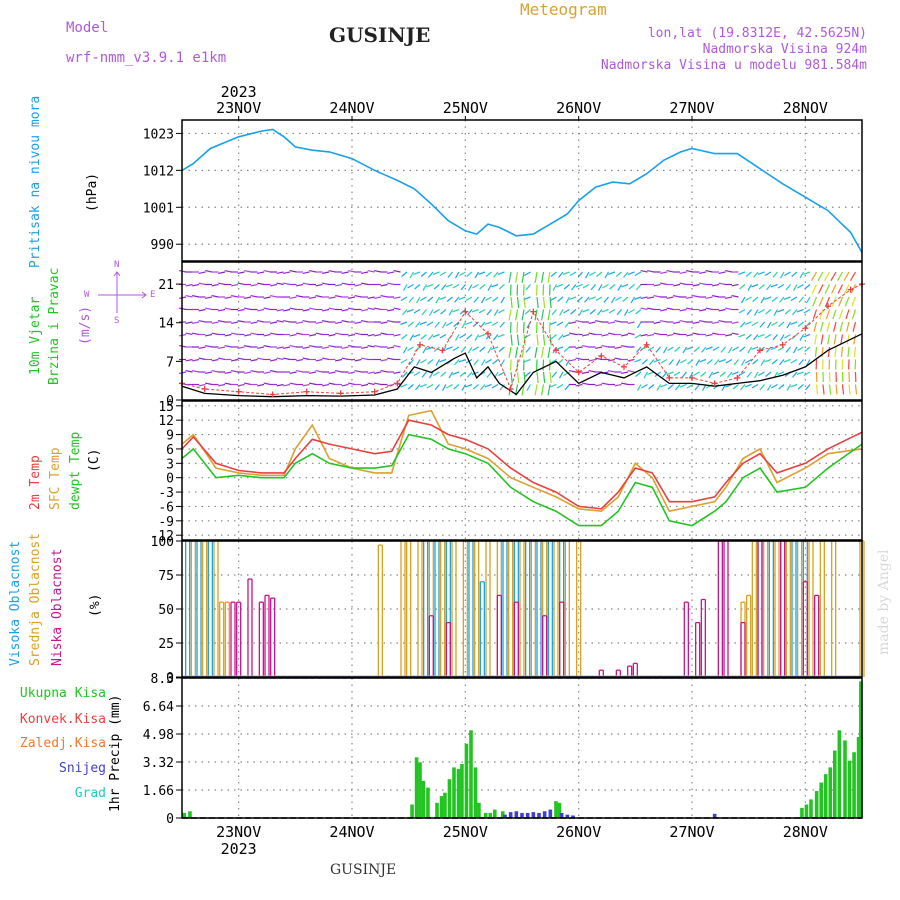 The image size is (900, 900). Describe the element at coordinates (170, 450) in the screenshot. I see `temperature-tick-label: 6` at that location.